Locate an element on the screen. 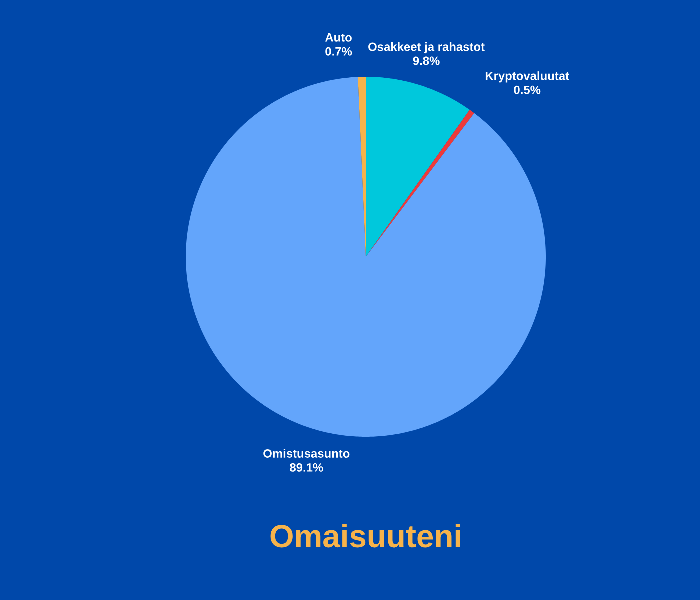  slice-label: Omistusasunto is located at coordinates (307, 453).